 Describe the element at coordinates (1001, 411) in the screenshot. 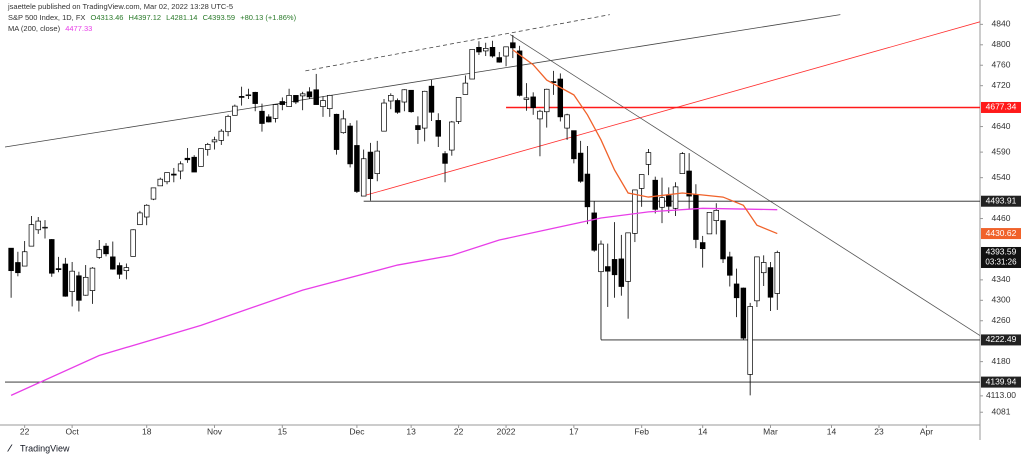

I see `y-tick-label: 4081` at that location.